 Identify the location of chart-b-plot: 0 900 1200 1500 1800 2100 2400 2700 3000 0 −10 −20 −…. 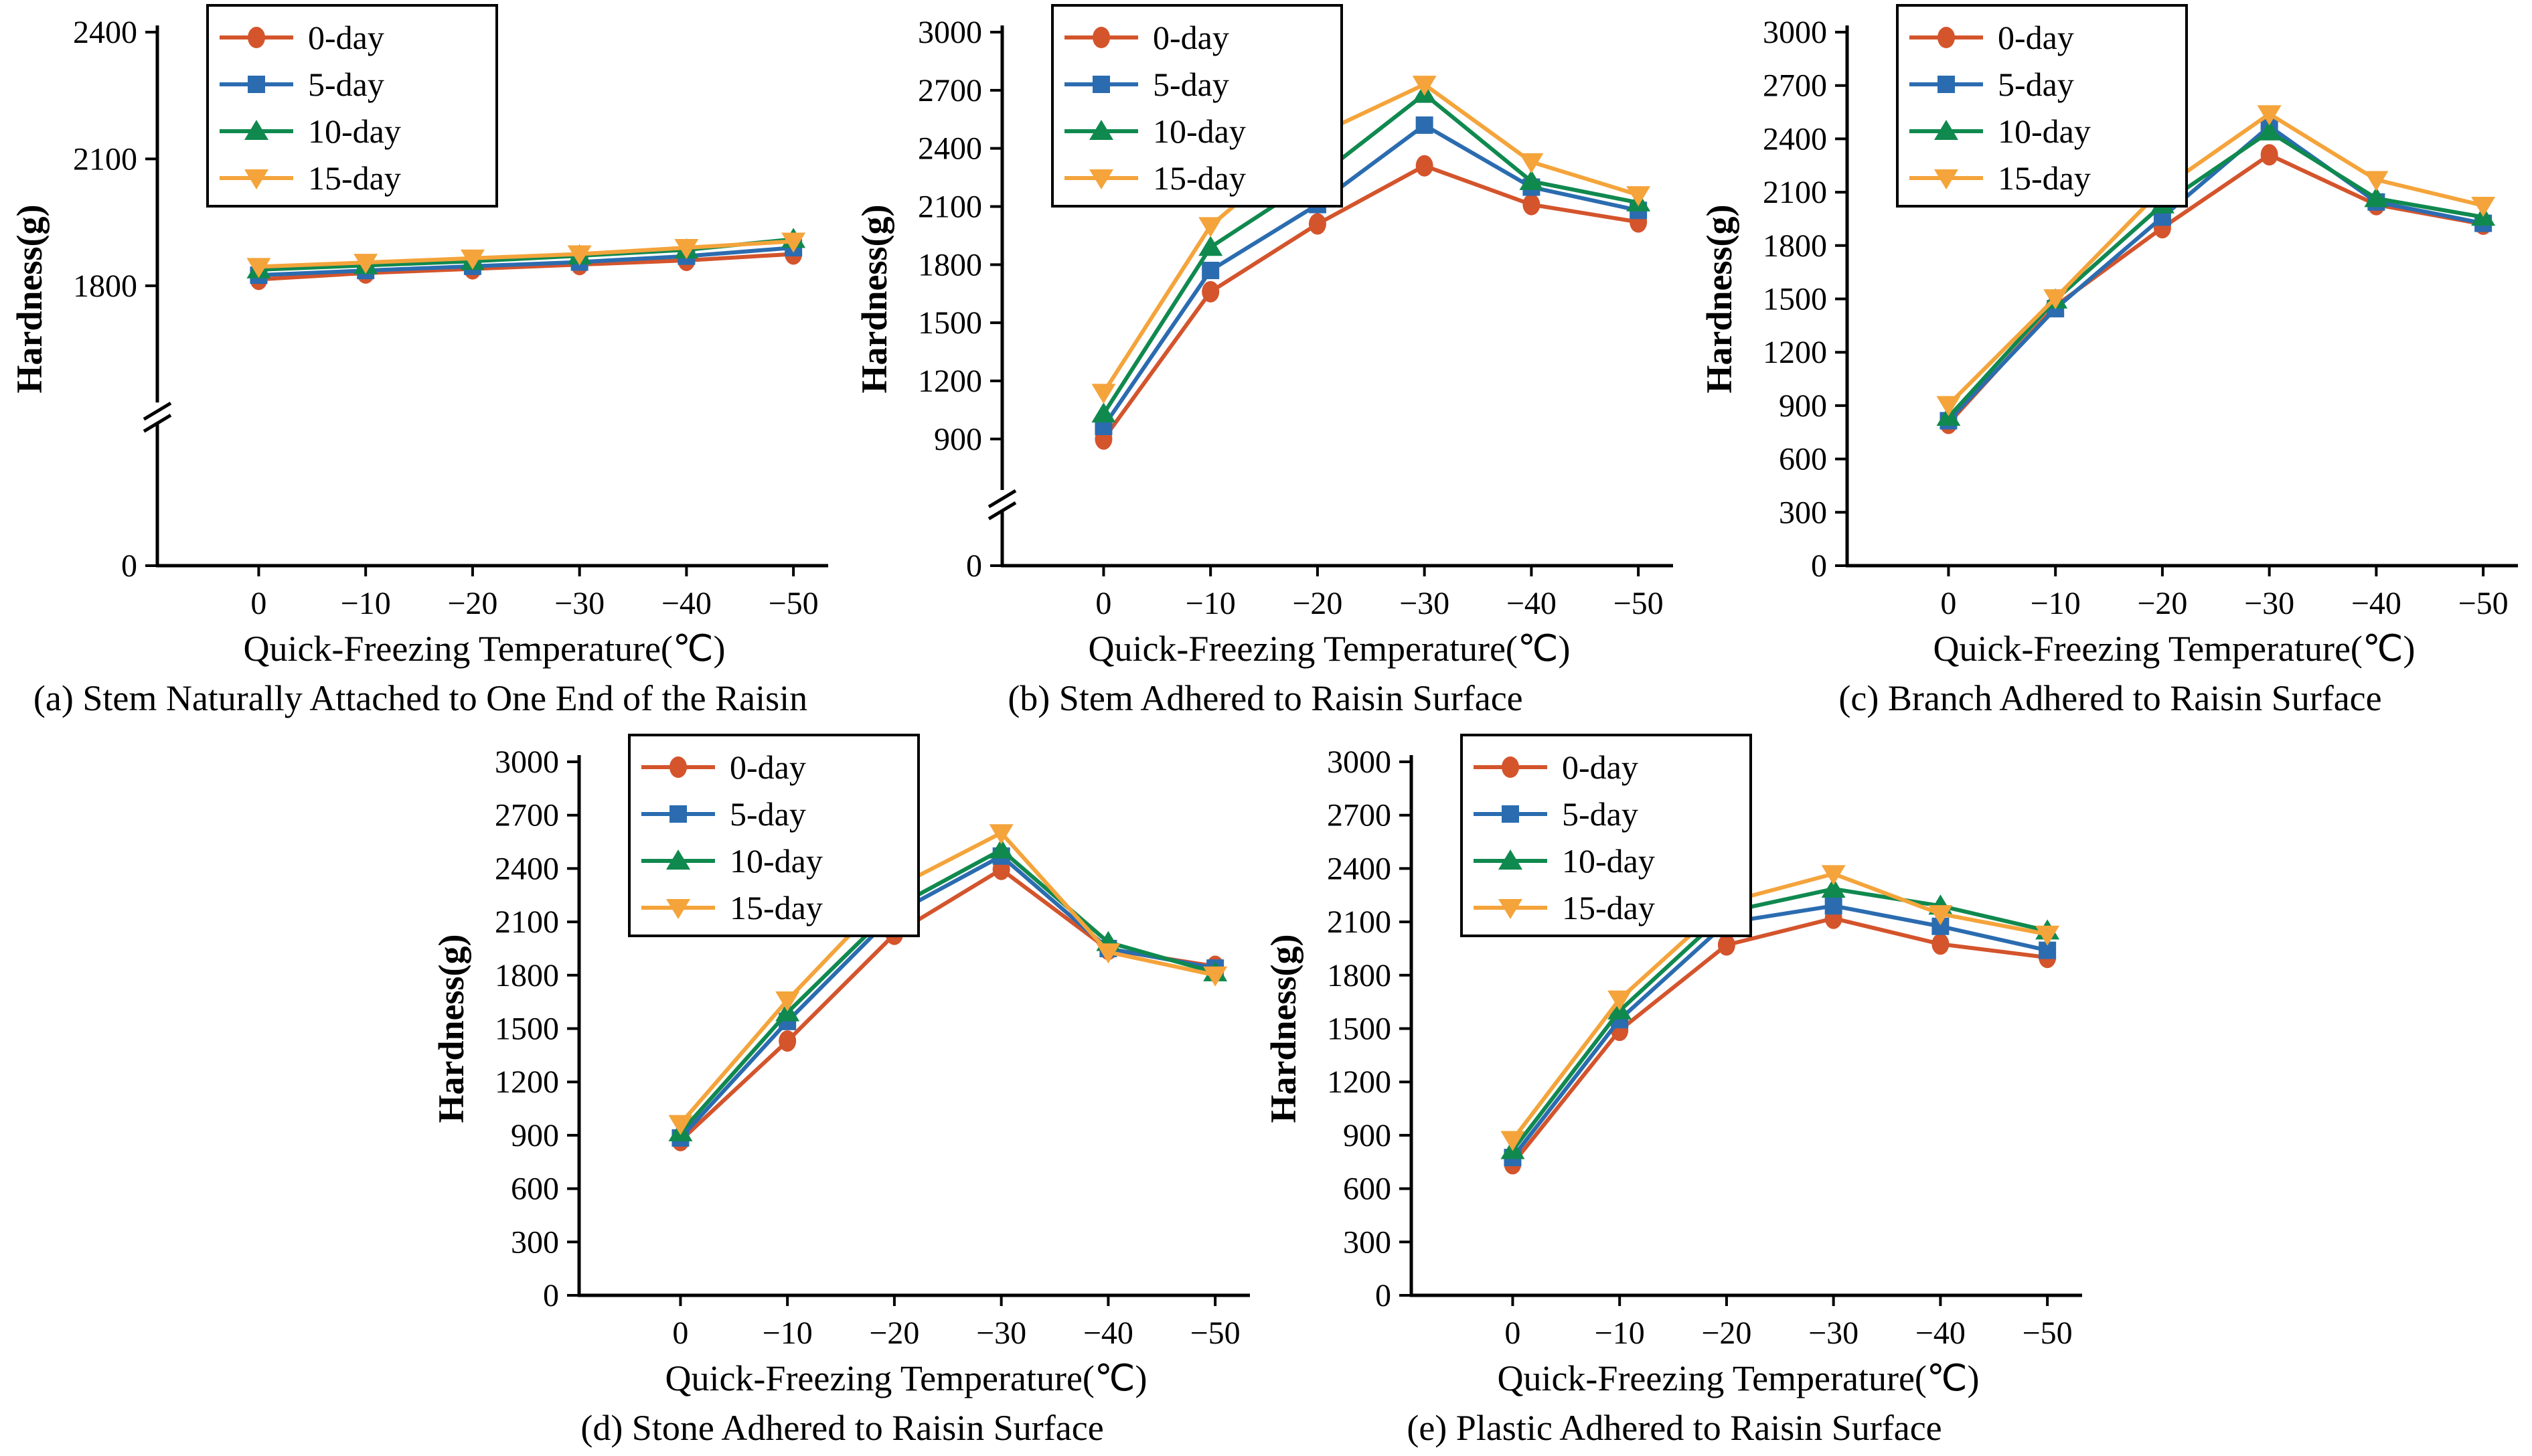
(1263, 336).